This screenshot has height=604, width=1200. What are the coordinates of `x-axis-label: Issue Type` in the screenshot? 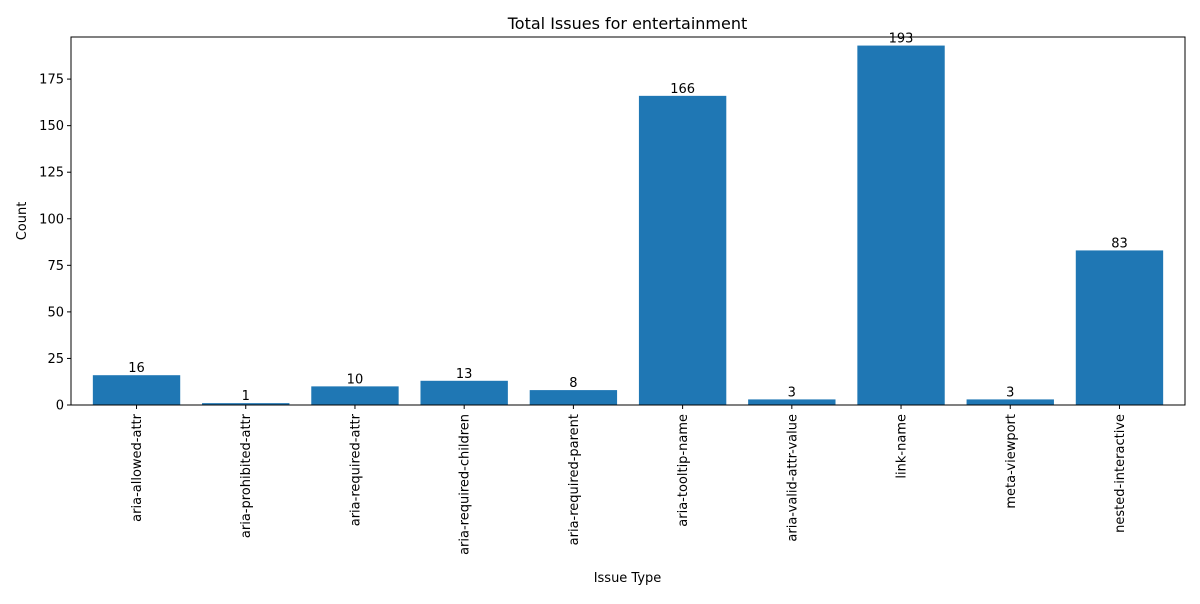 It's located at (628, 578).